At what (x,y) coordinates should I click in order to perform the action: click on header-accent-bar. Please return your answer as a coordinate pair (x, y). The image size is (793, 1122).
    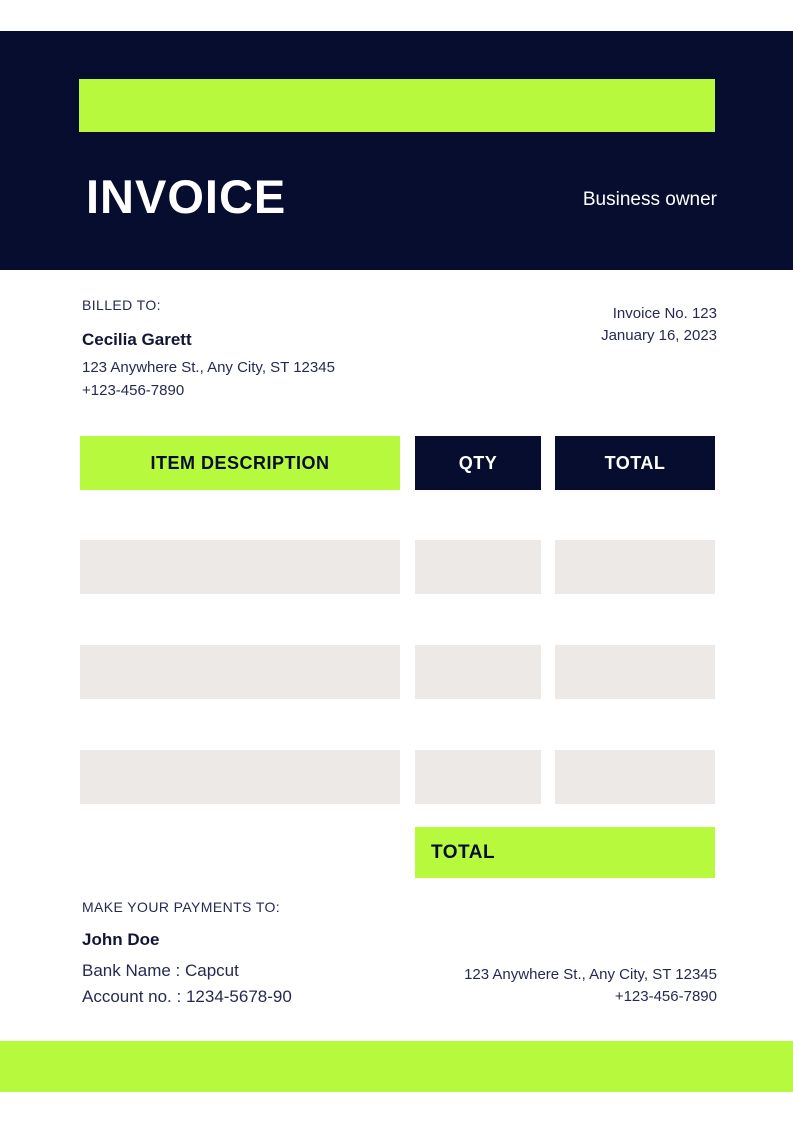
    Looking at the image, I should click on (397, 105).